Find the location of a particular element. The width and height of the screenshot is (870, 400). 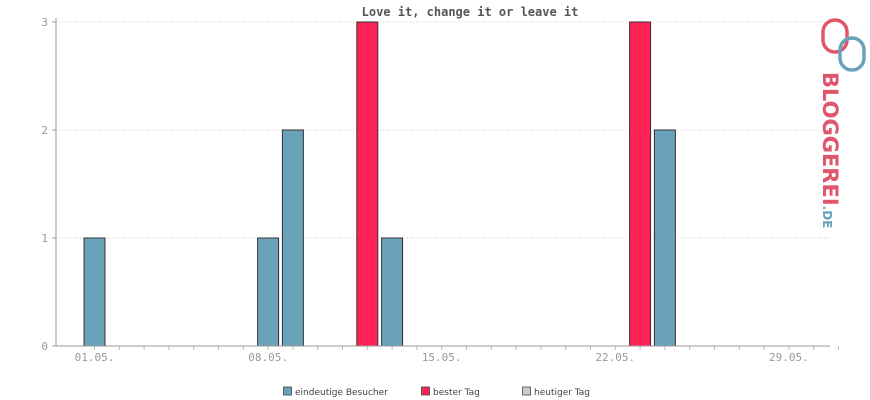

y-tick-label: 0 is located at coordinates (44, 346).